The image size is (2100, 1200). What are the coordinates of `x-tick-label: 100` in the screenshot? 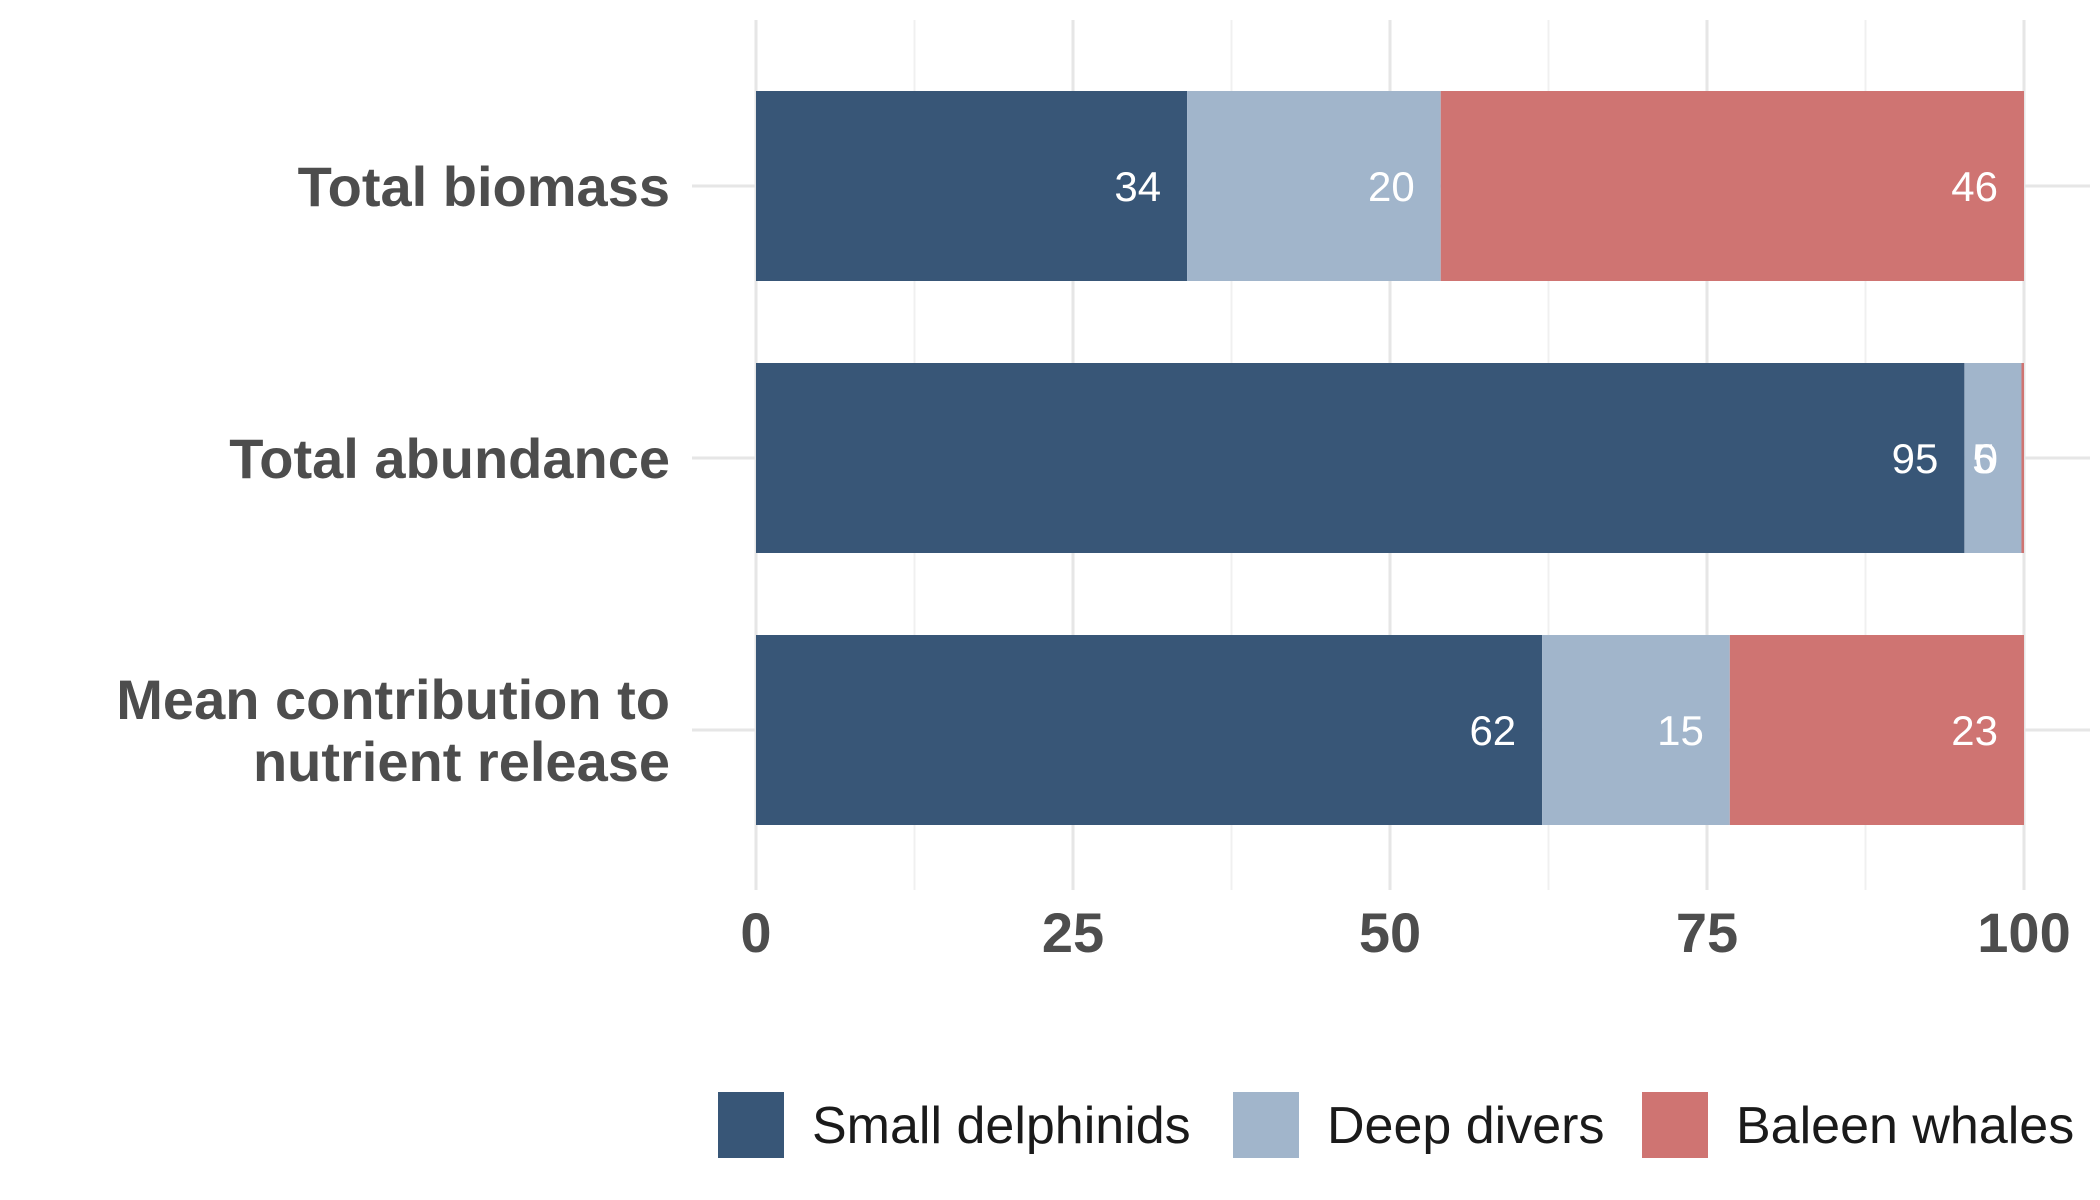 It's located at (2023, 932).